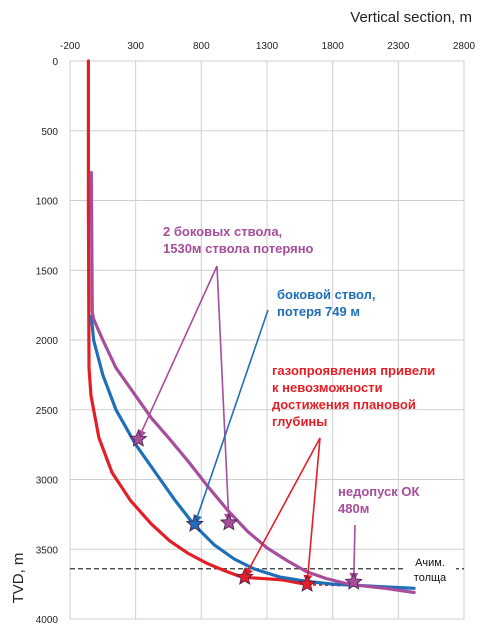 The image size is (486, 639). Describe the element at coordinates (327, 387) in the screenshot. I see `annotation-text: к невозможности` at that location.